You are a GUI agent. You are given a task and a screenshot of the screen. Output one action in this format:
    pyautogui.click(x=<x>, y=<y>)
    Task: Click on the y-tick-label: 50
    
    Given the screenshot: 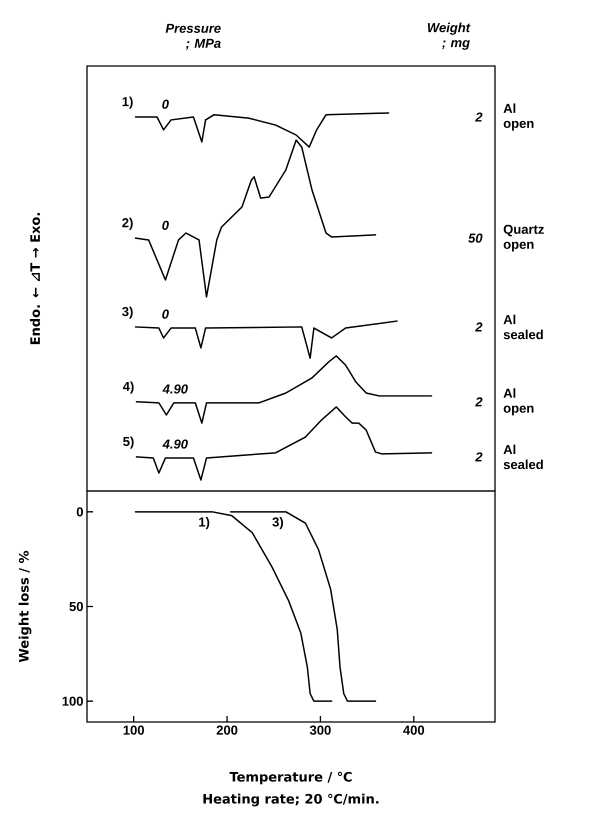 What is the action you would take?
    pyautogui.click(x=76, y=607)
    